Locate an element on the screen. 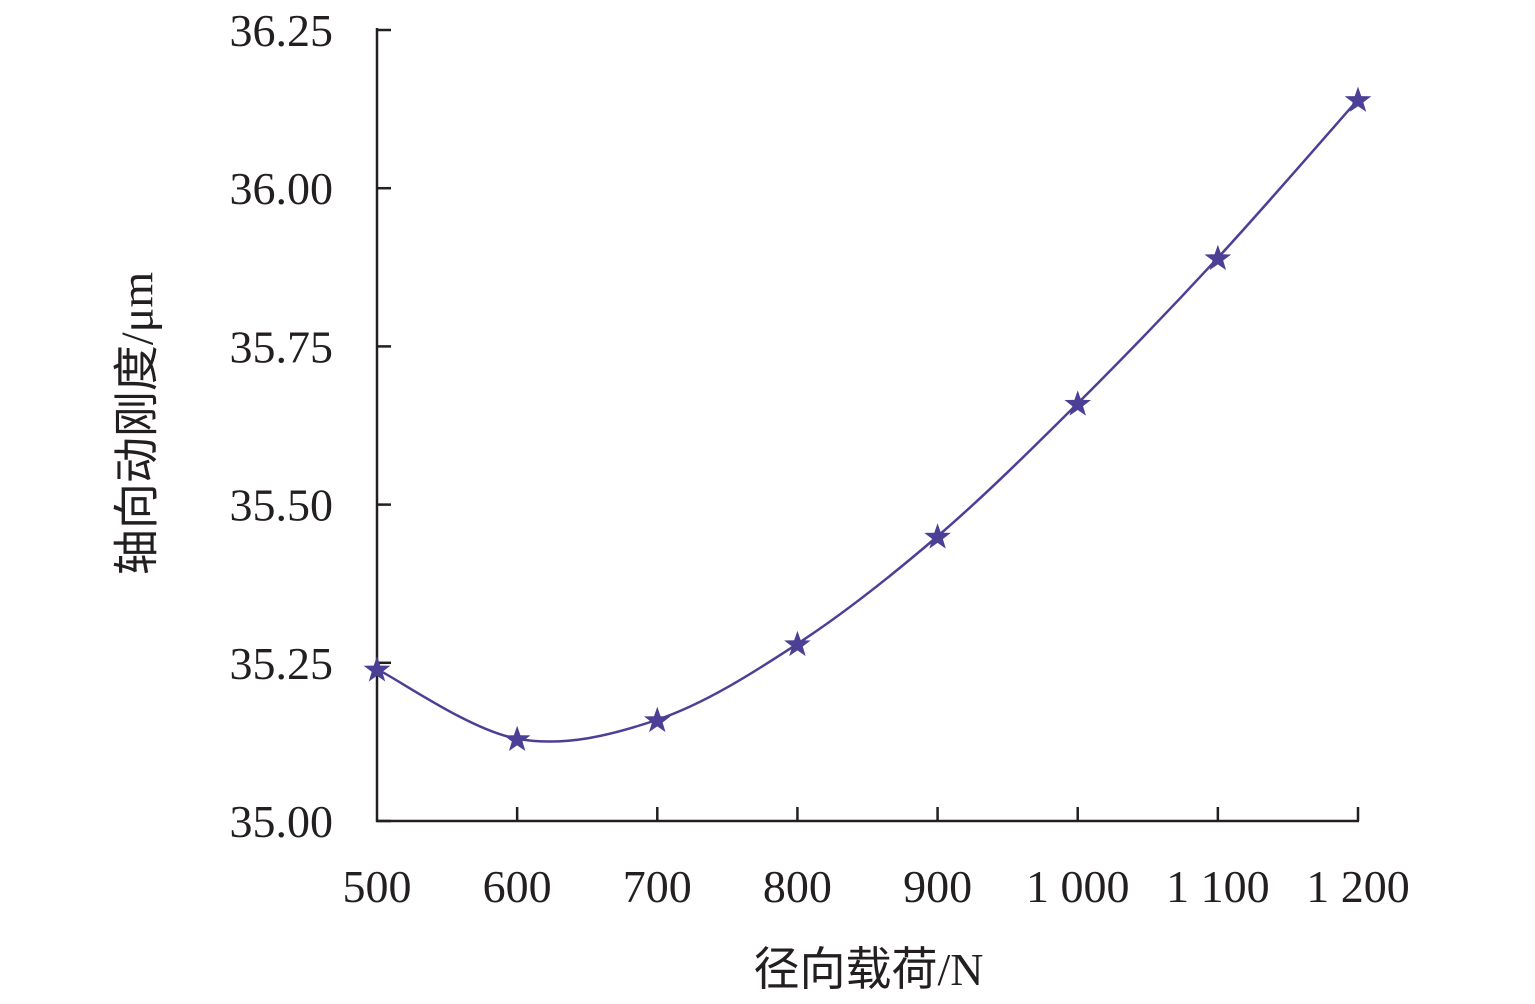 The image size is (1535, 1004). x-axis-title: 径向载荷/N is located at coordinates (869, 969).